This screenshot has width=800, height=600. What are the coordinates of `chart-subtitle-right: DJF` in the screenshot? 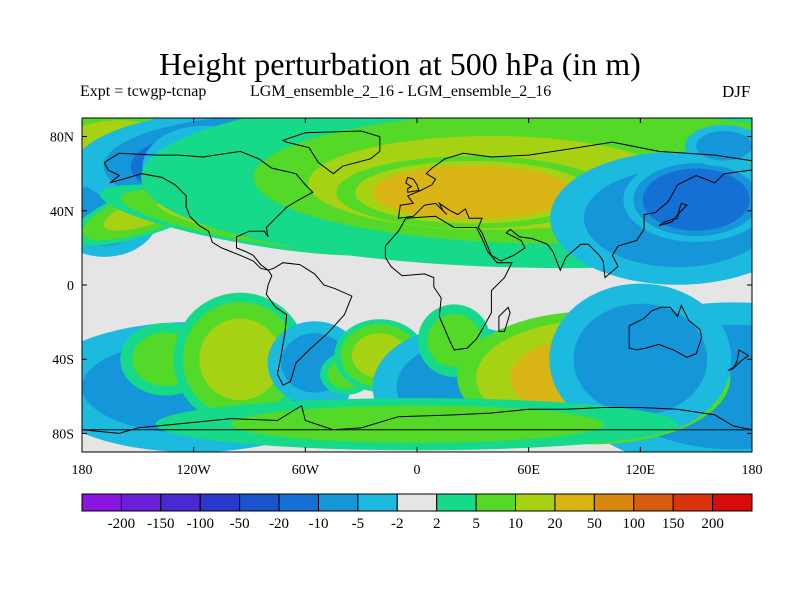 It's located at (736, 91).